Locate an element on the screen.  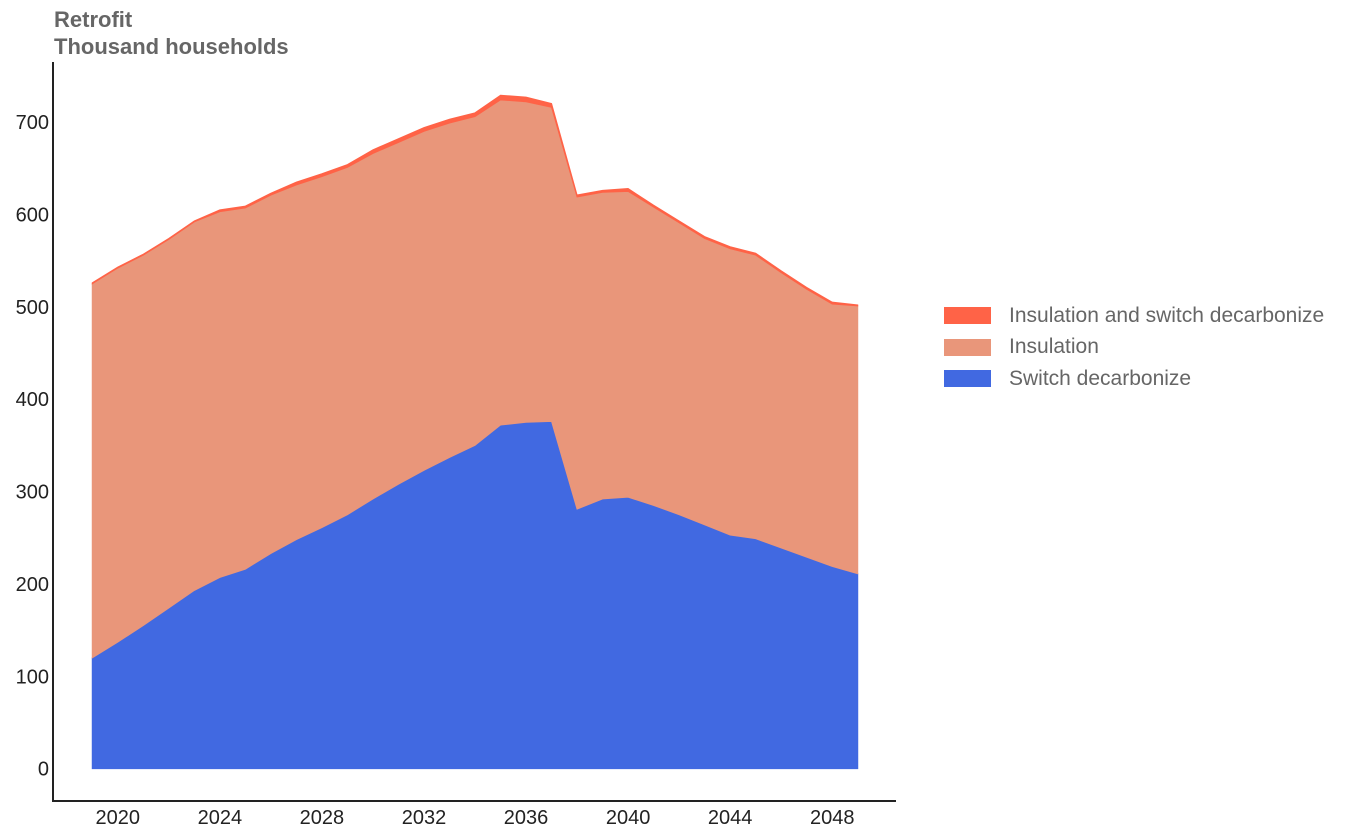
legend-item: Switch decarbonize is located at coordinates (1134, 379).